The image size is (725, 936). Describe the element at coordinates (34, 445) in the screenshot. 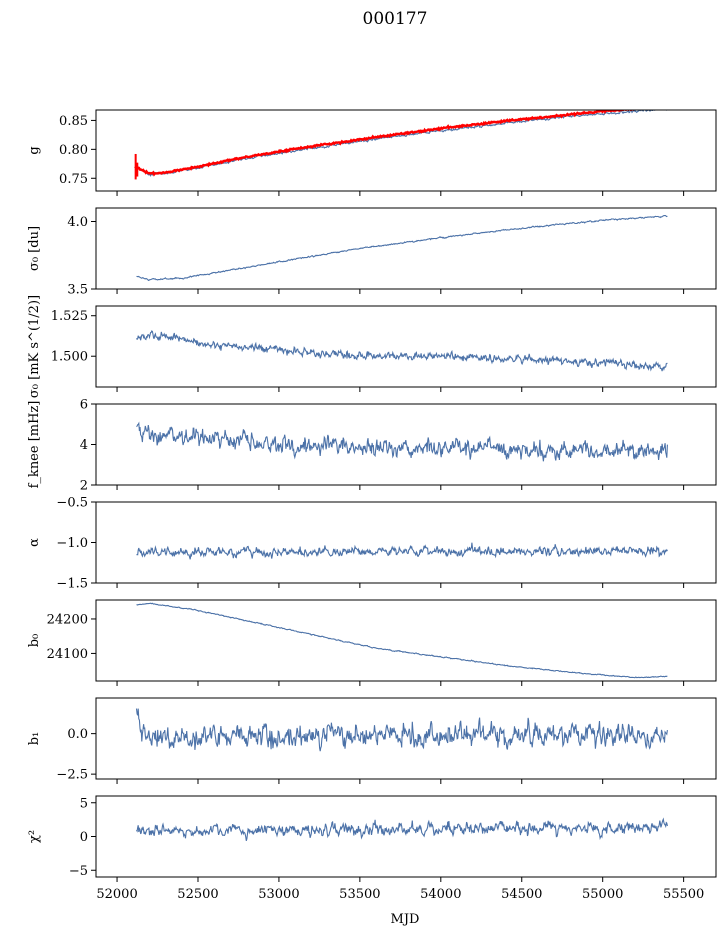

I see `y-axis-label: f_knee [mHz]` at that location.